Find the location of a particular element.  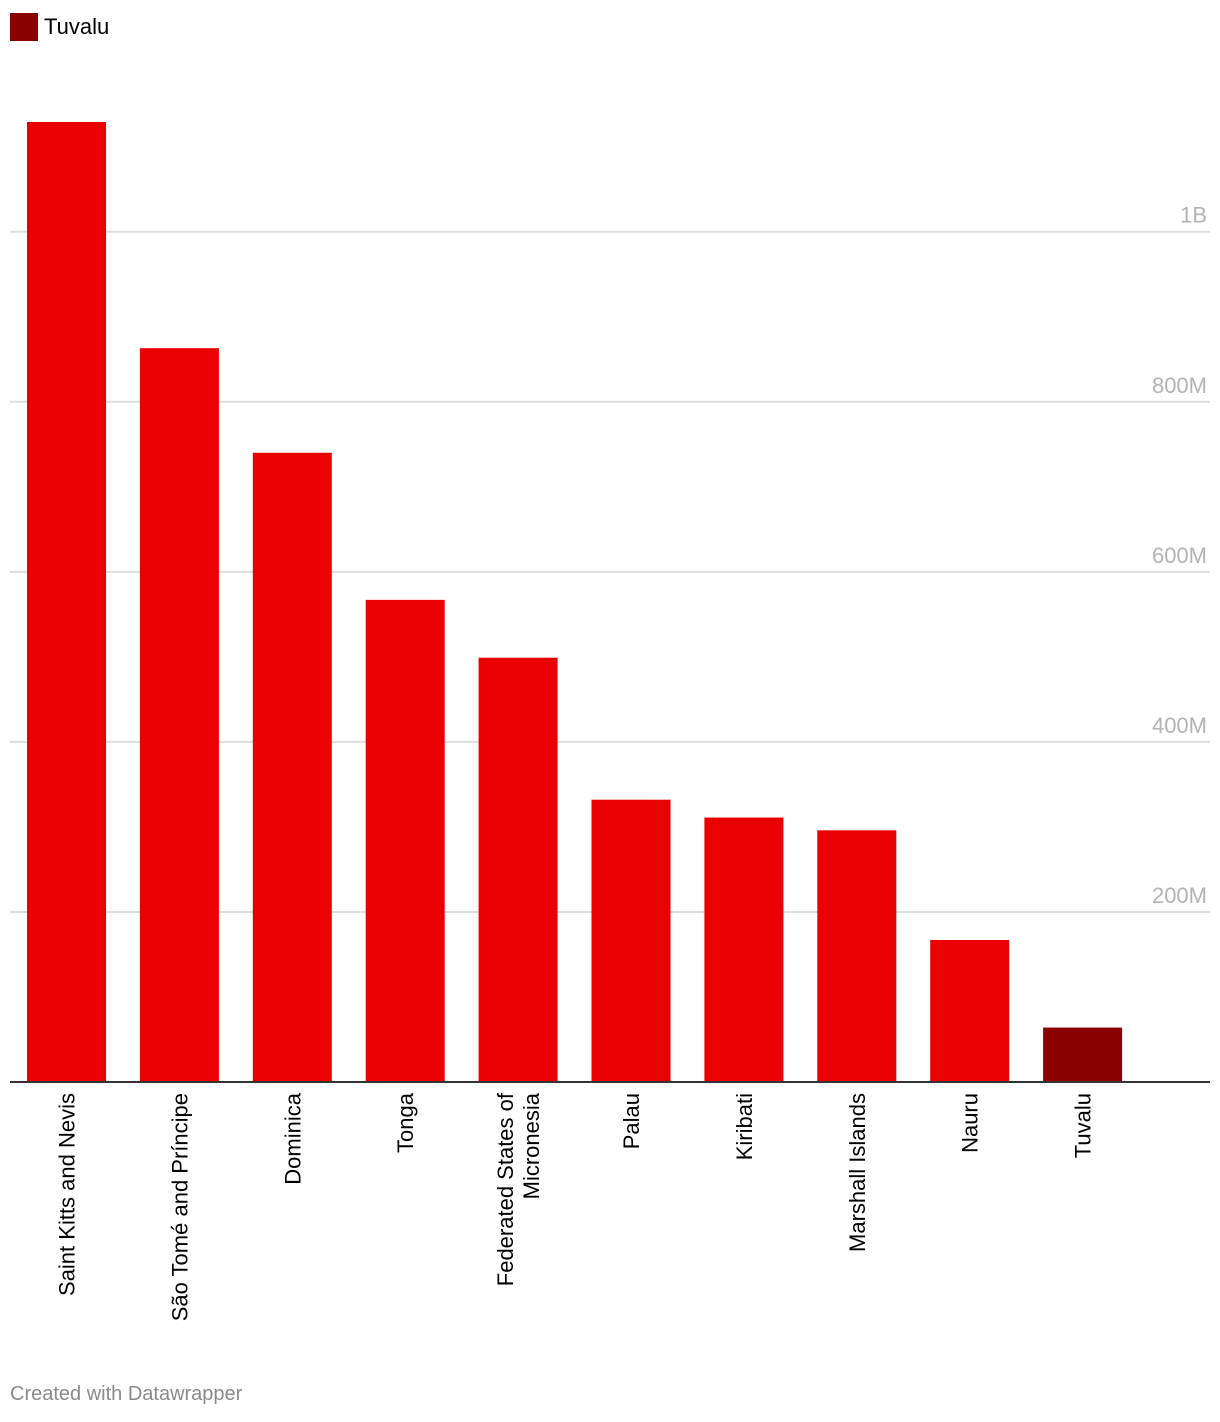

credit: Created with Datawrapper is located at coordinates (126, 1394).